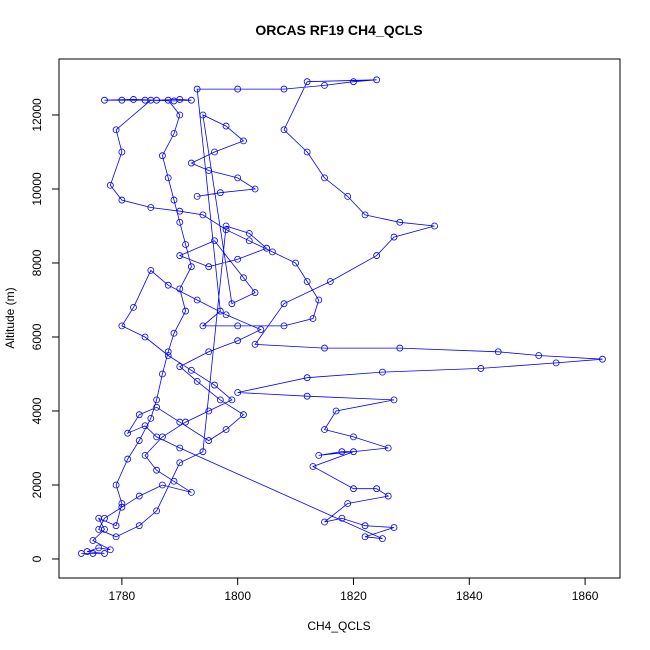 The height and width of the screenshot is (650, 650). I want to click on y-axis-label: Altitude (m), so click(10, 317).